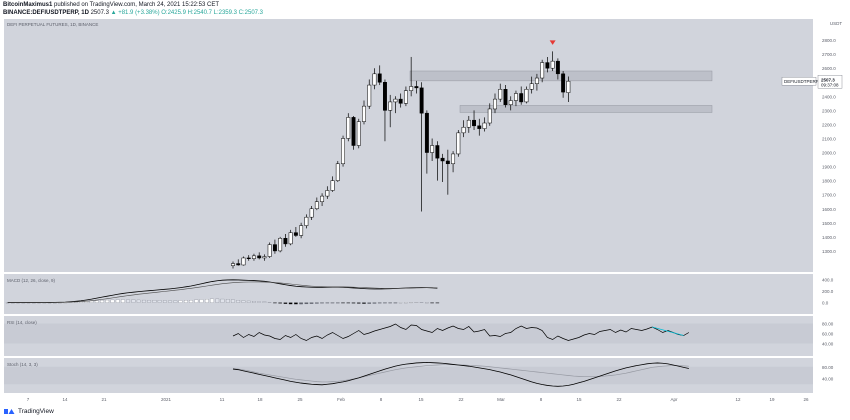  Describe the element at coordinates (408, 333) in the screenshot. I see `rsi-band` at that location.